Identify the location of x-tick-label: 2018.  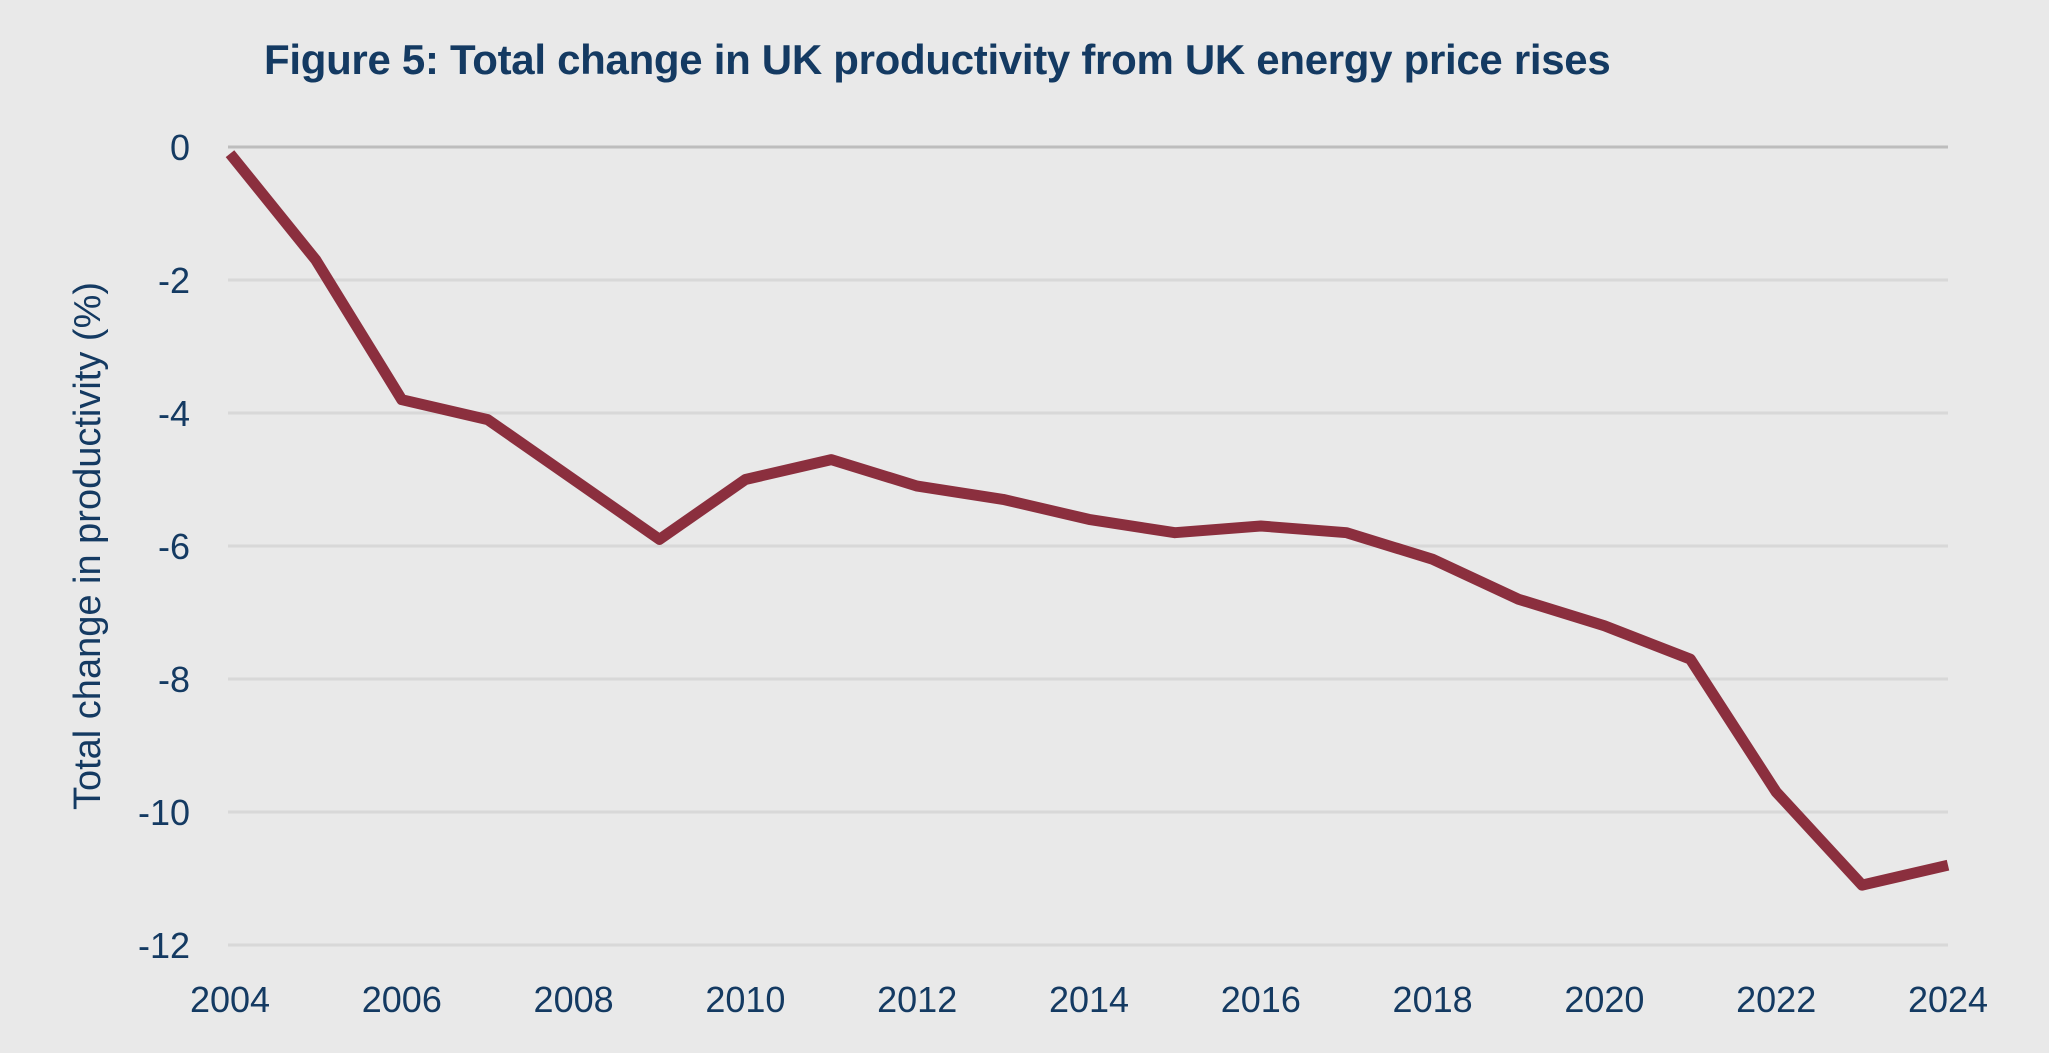
(1433, 999).